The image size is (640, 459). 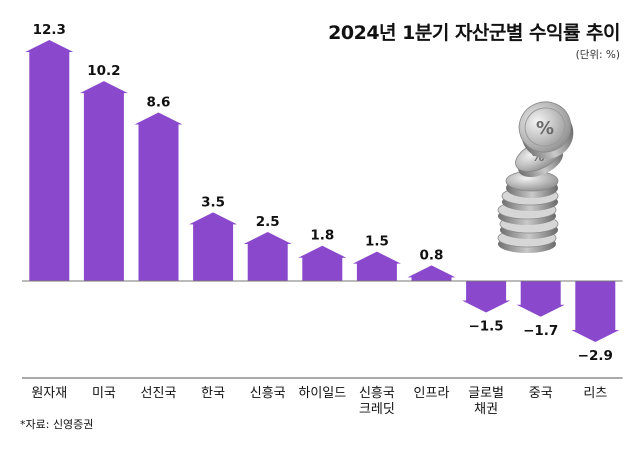 I want to click on category-label-line: 중국, so click(x=541, y=393).